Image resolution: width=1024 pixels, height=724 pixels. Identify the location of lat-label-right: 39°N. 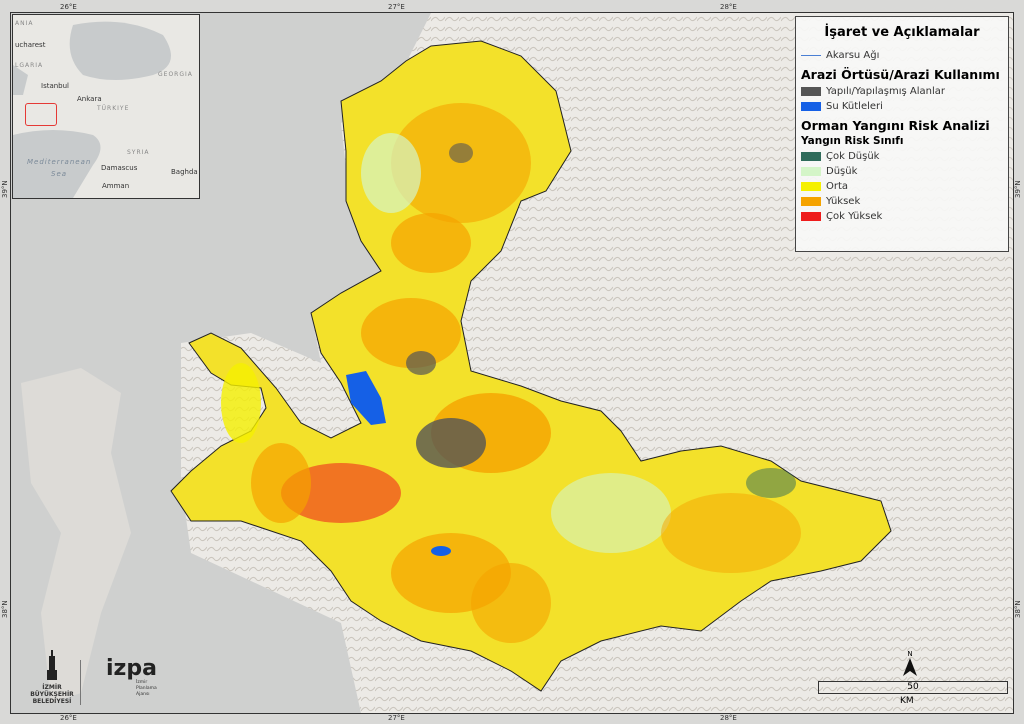
(1018, 189).